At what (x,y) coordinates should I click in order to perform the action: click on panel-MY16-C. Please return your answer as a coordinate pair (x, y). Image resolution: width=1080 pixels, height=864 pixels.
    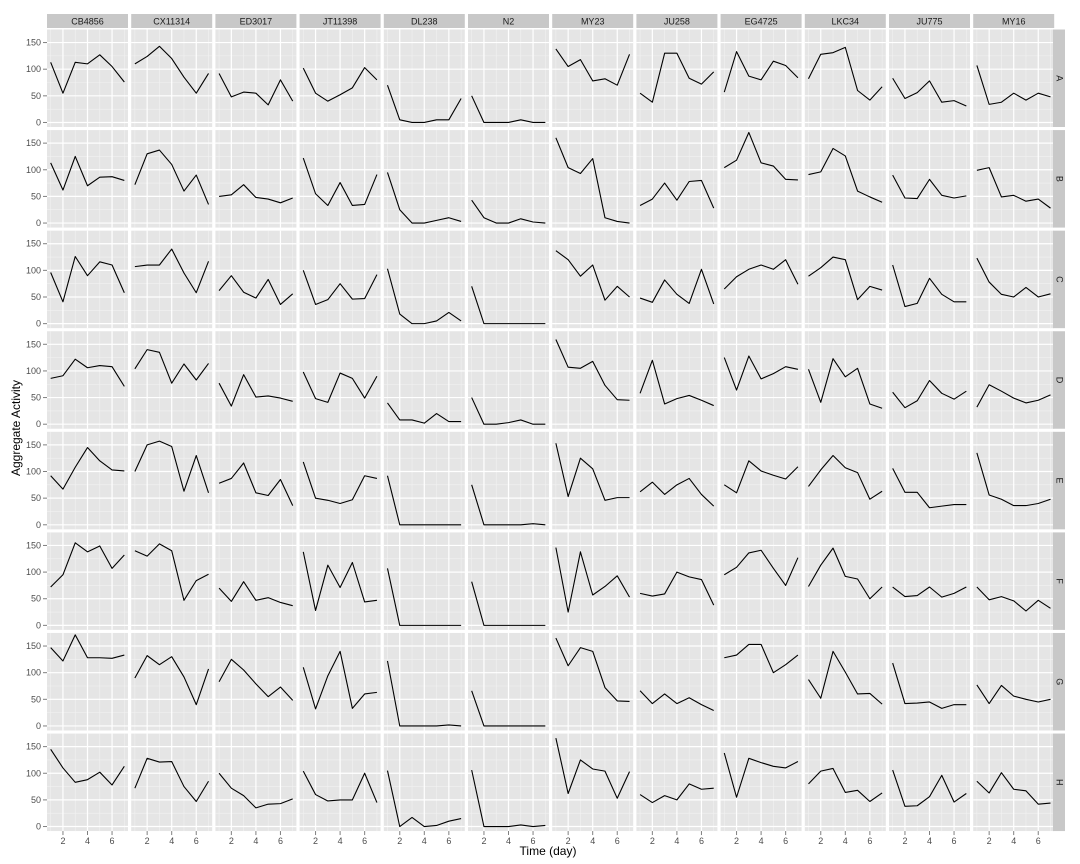
    Looking at the image, I should click on (1014, 279).